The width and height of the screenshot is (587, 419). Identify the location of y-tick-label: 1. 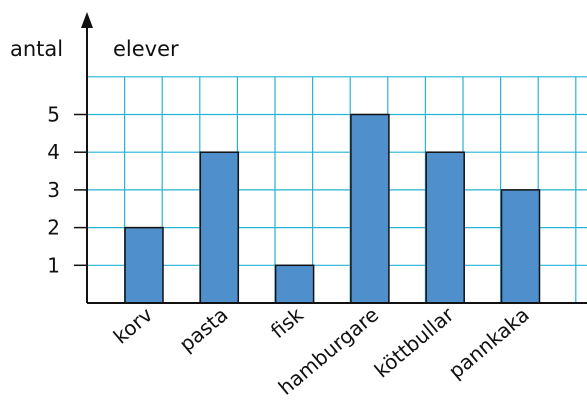
(53, 265).